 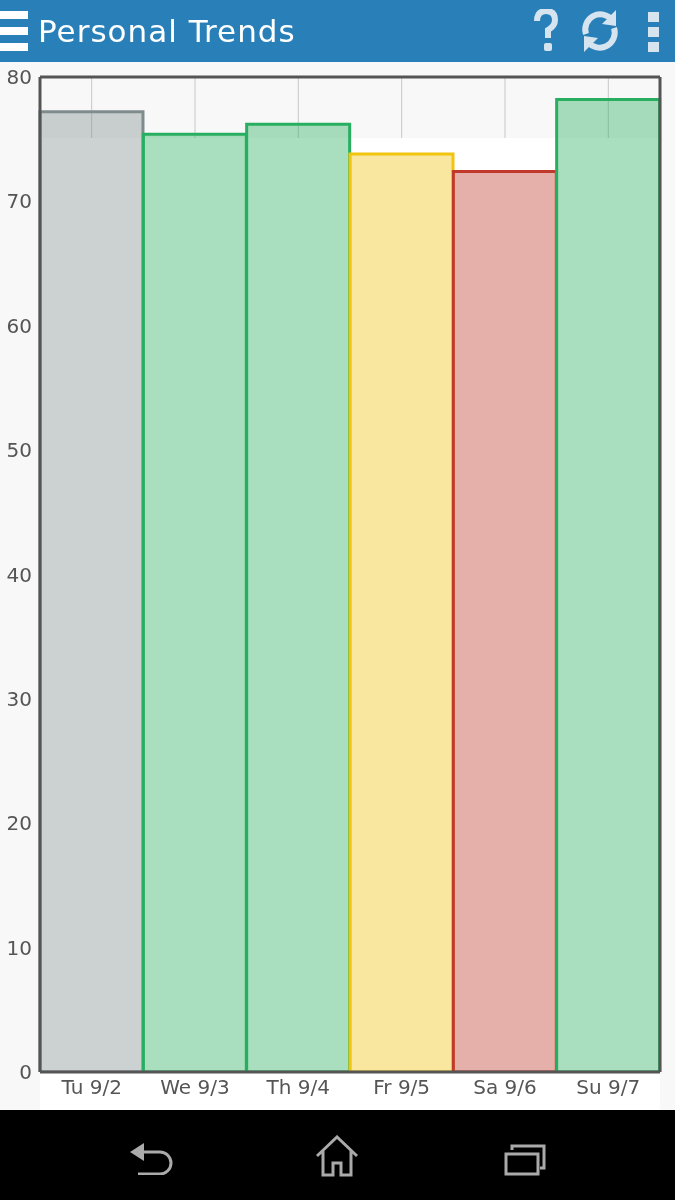 I want to click on y-tick-label: 40, so click(x=19, y=574).